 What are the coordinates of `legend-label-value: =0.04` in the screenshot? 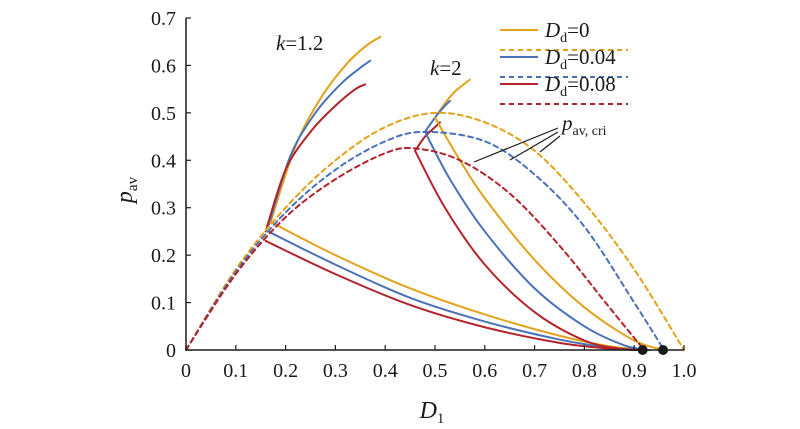 It's located at (591, 57).